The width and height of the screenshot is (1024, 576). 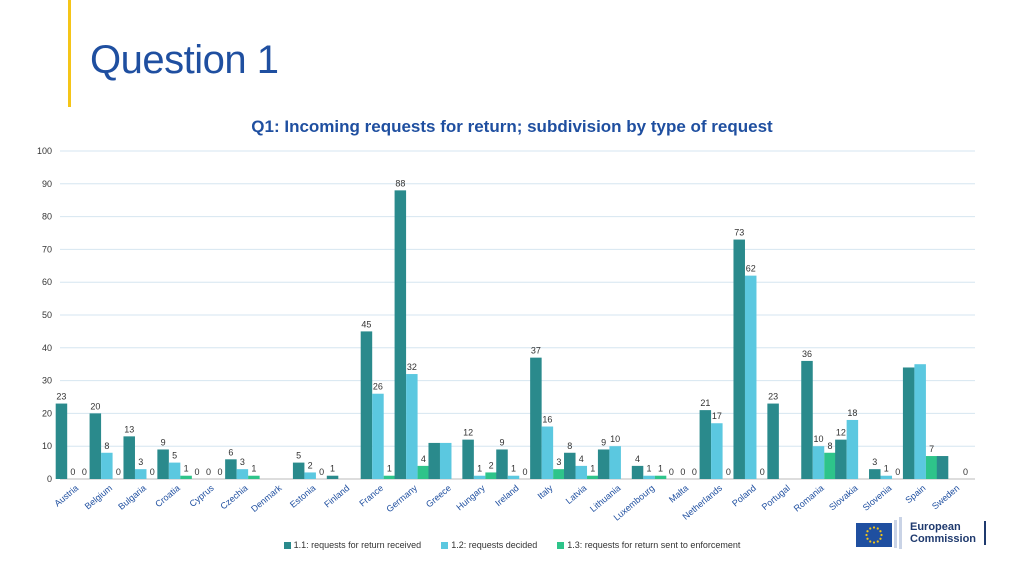 I want to click on x-tick-label: Malta, so click(x=678, y=494).